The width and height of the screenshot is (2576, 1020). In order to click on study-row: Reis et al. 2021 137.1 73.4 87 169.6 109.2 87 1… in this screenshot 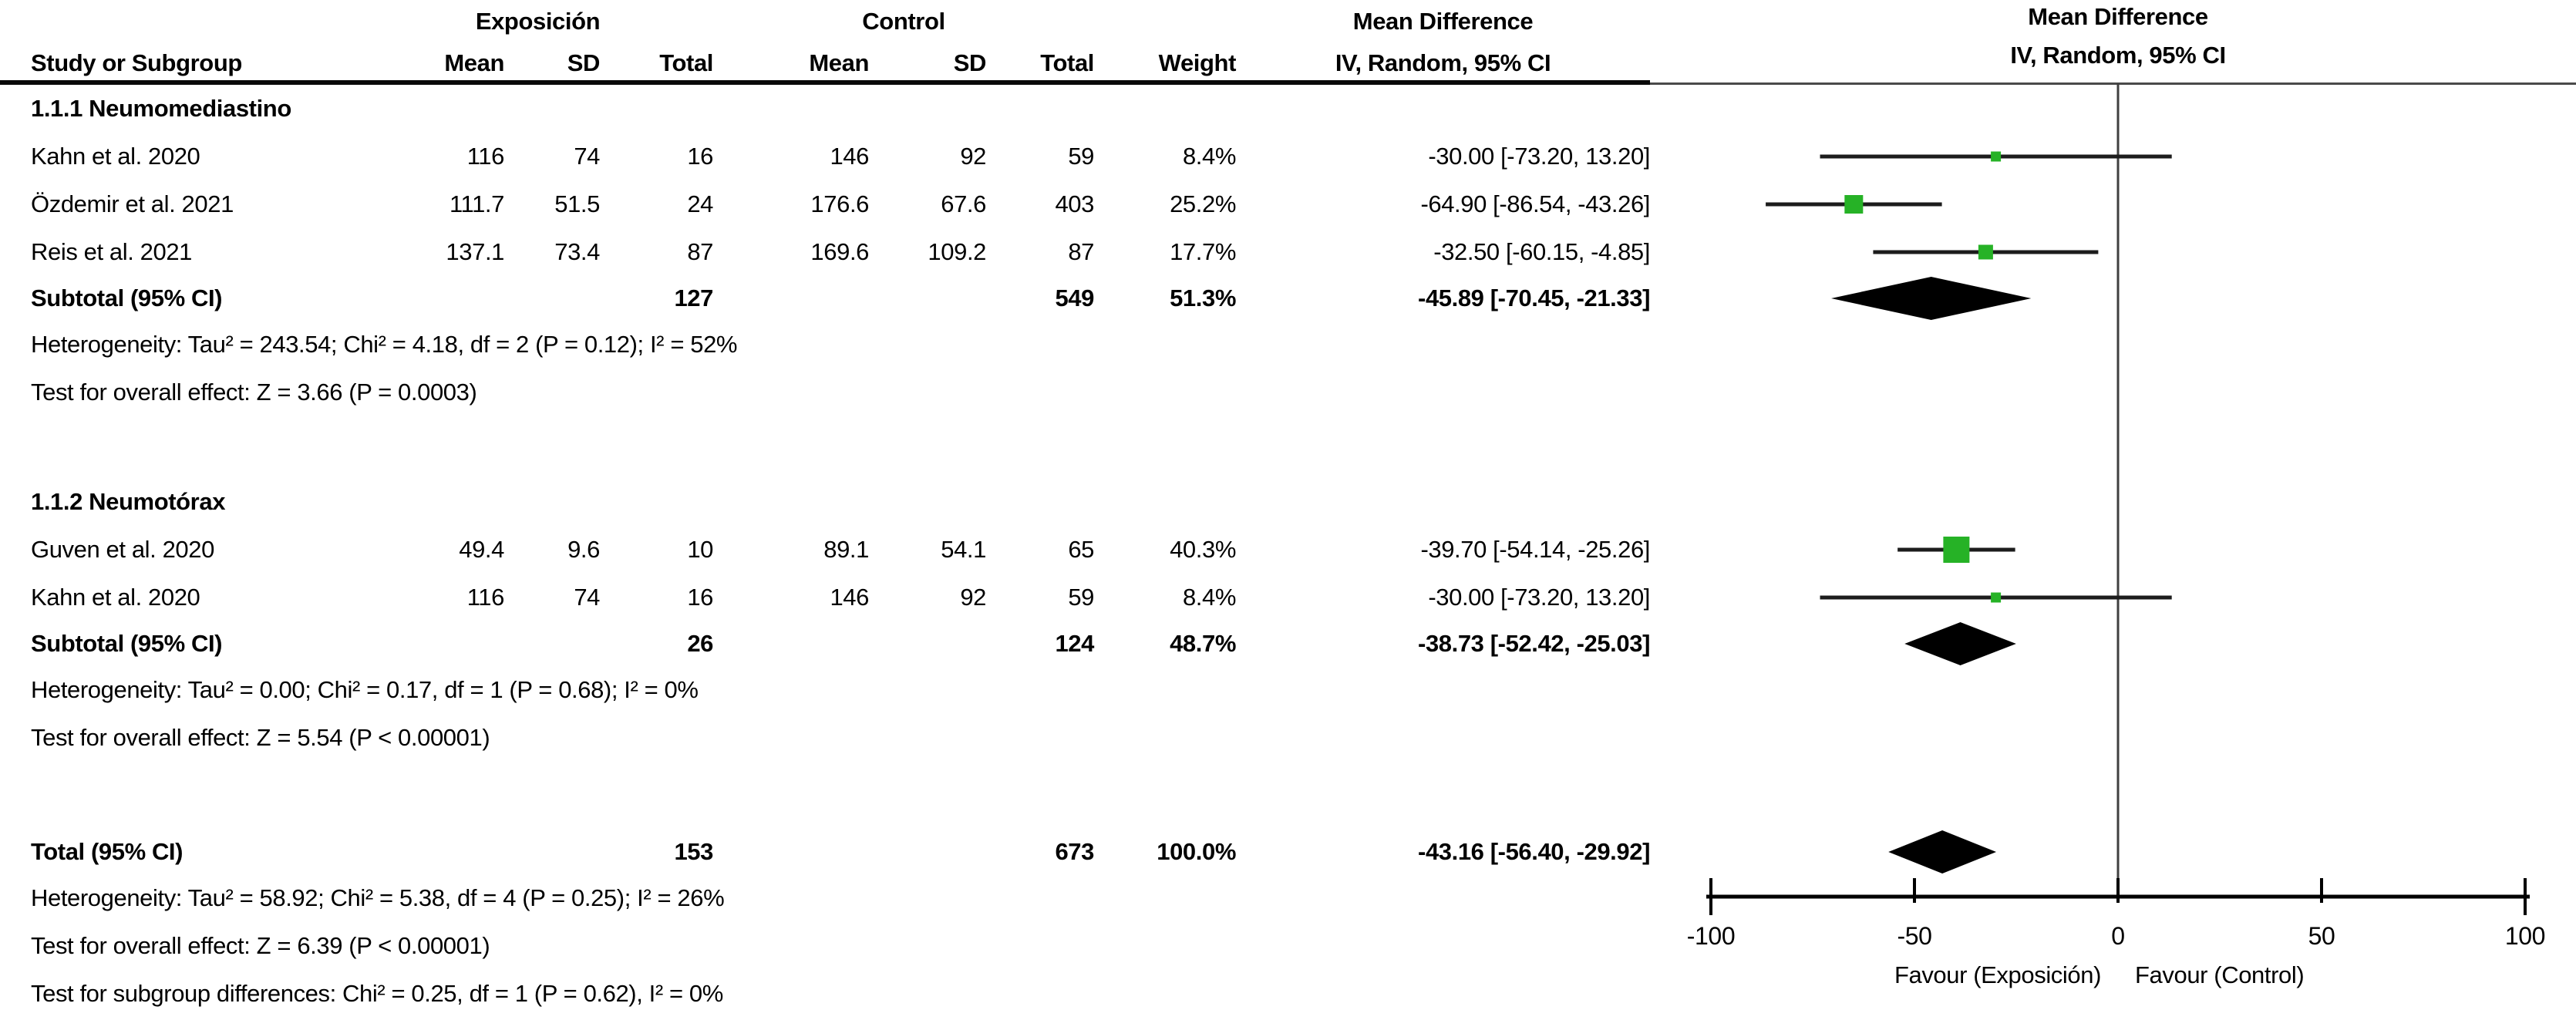, I will do `click(841, 252)`.